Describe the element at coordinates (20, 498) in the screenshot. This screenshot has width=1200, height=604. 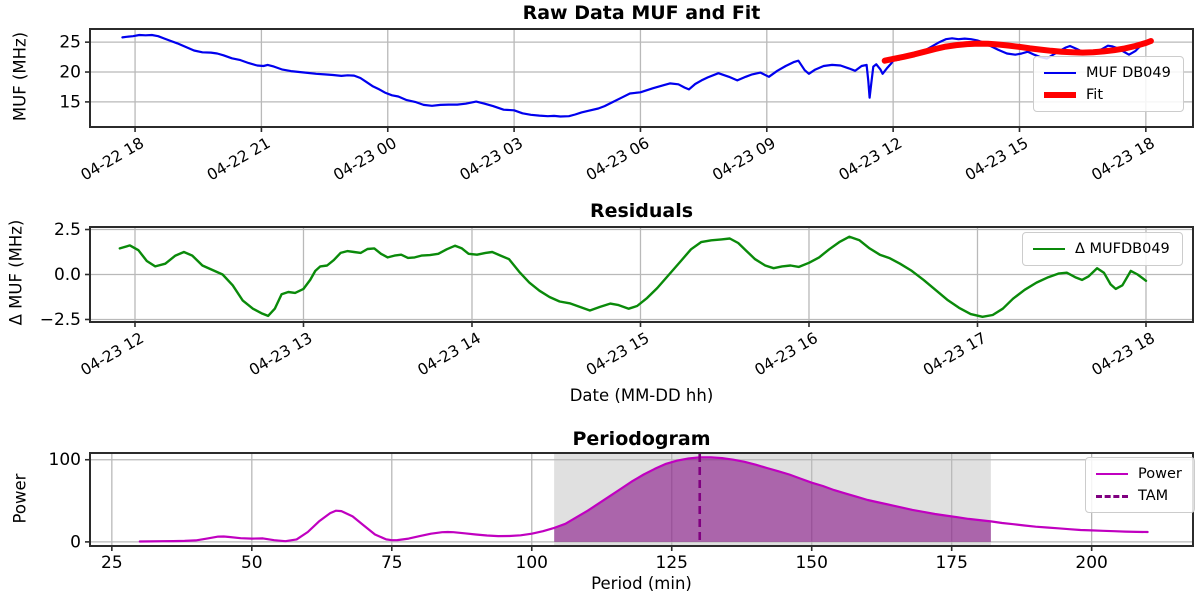
I see `plot3-ylabel: Power` at that location.